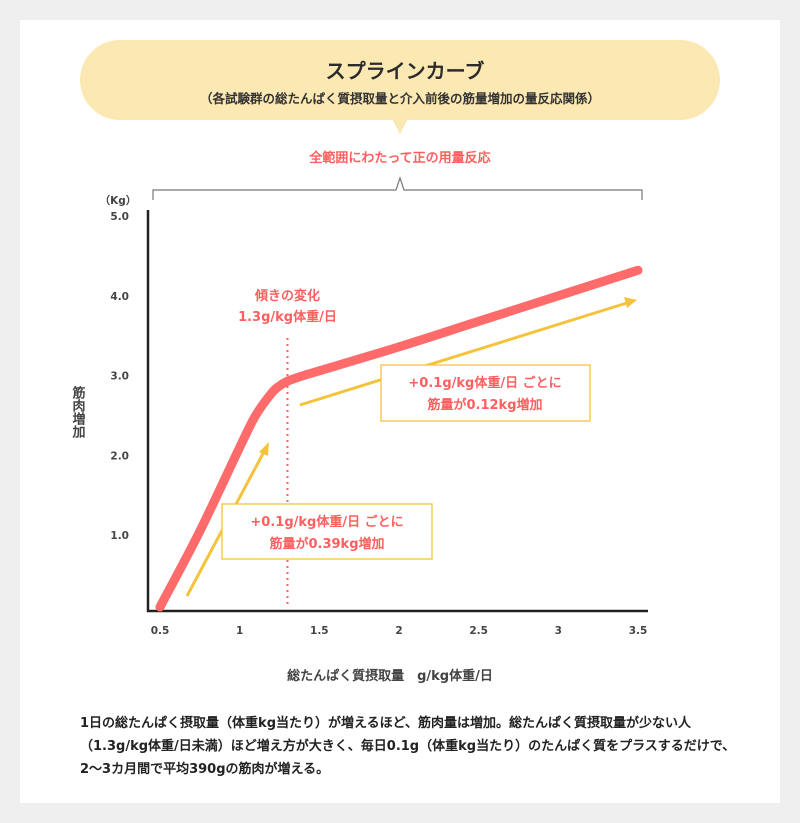 The height and width of the screenshot is (823, 800). Describe the element at coordinates (405, 71) in the screenshot. I see `chart-title: スプラインカーブ` at that location.